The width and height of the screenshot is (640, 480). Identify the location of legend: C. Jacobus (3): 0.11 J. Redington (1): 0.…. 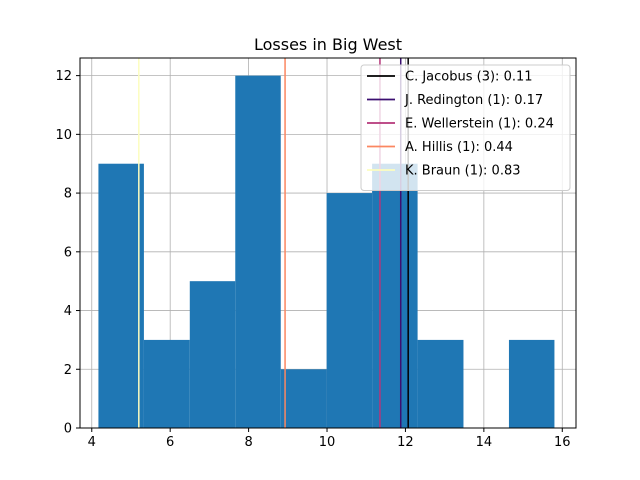
(465, 127).